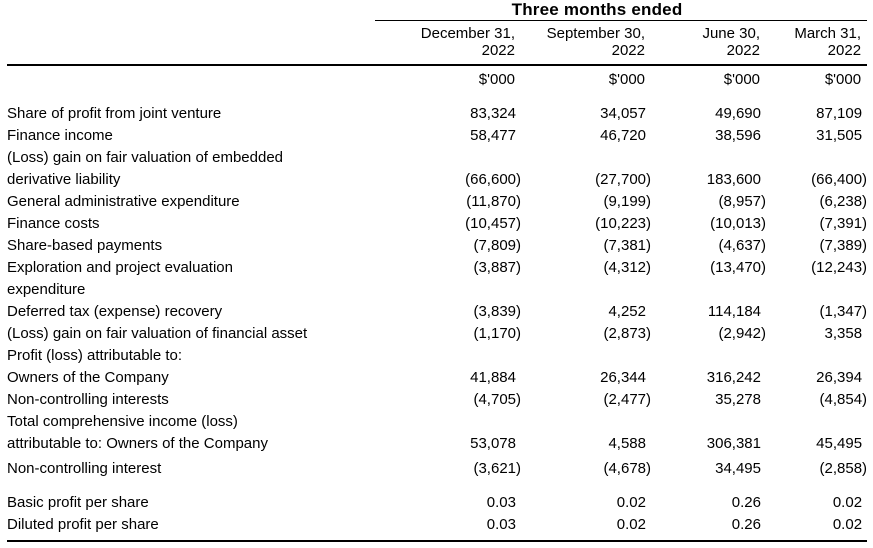 The height and width of the screenshot is (548, 873). What do you see at coordinates (88, 377) in the screenshot?
I see `row-label: Owners of the Company` at bounding box center [88, 377].